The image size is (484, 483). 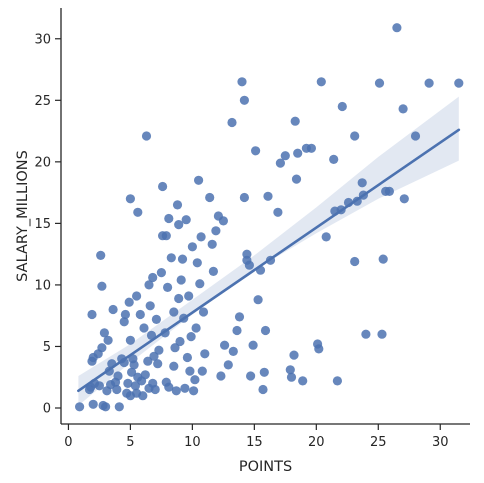 I want to click on x-tick-label: 25, so click(x=378, y=442).